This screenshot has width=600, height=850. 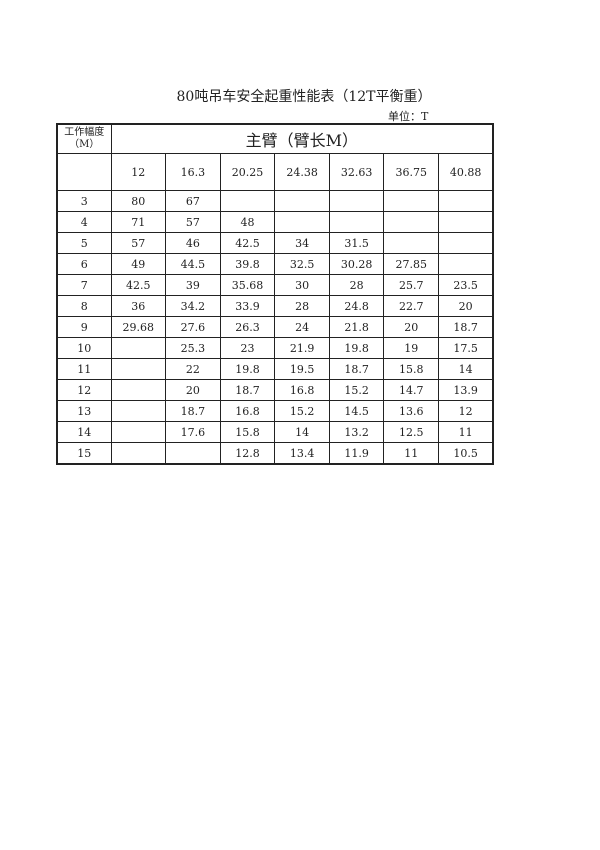 I want to click on boom-group-header: 主臂（臂长M）, so click(x=302, y=138).